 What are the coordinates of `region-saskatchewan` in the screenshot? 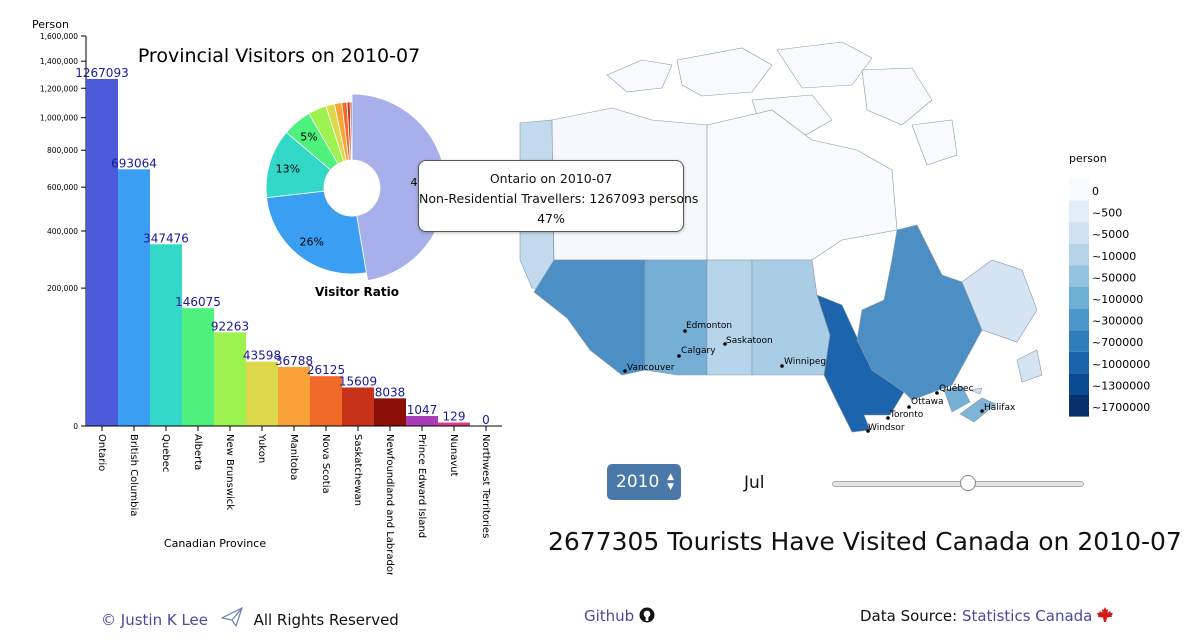 It's located at (729, 317).